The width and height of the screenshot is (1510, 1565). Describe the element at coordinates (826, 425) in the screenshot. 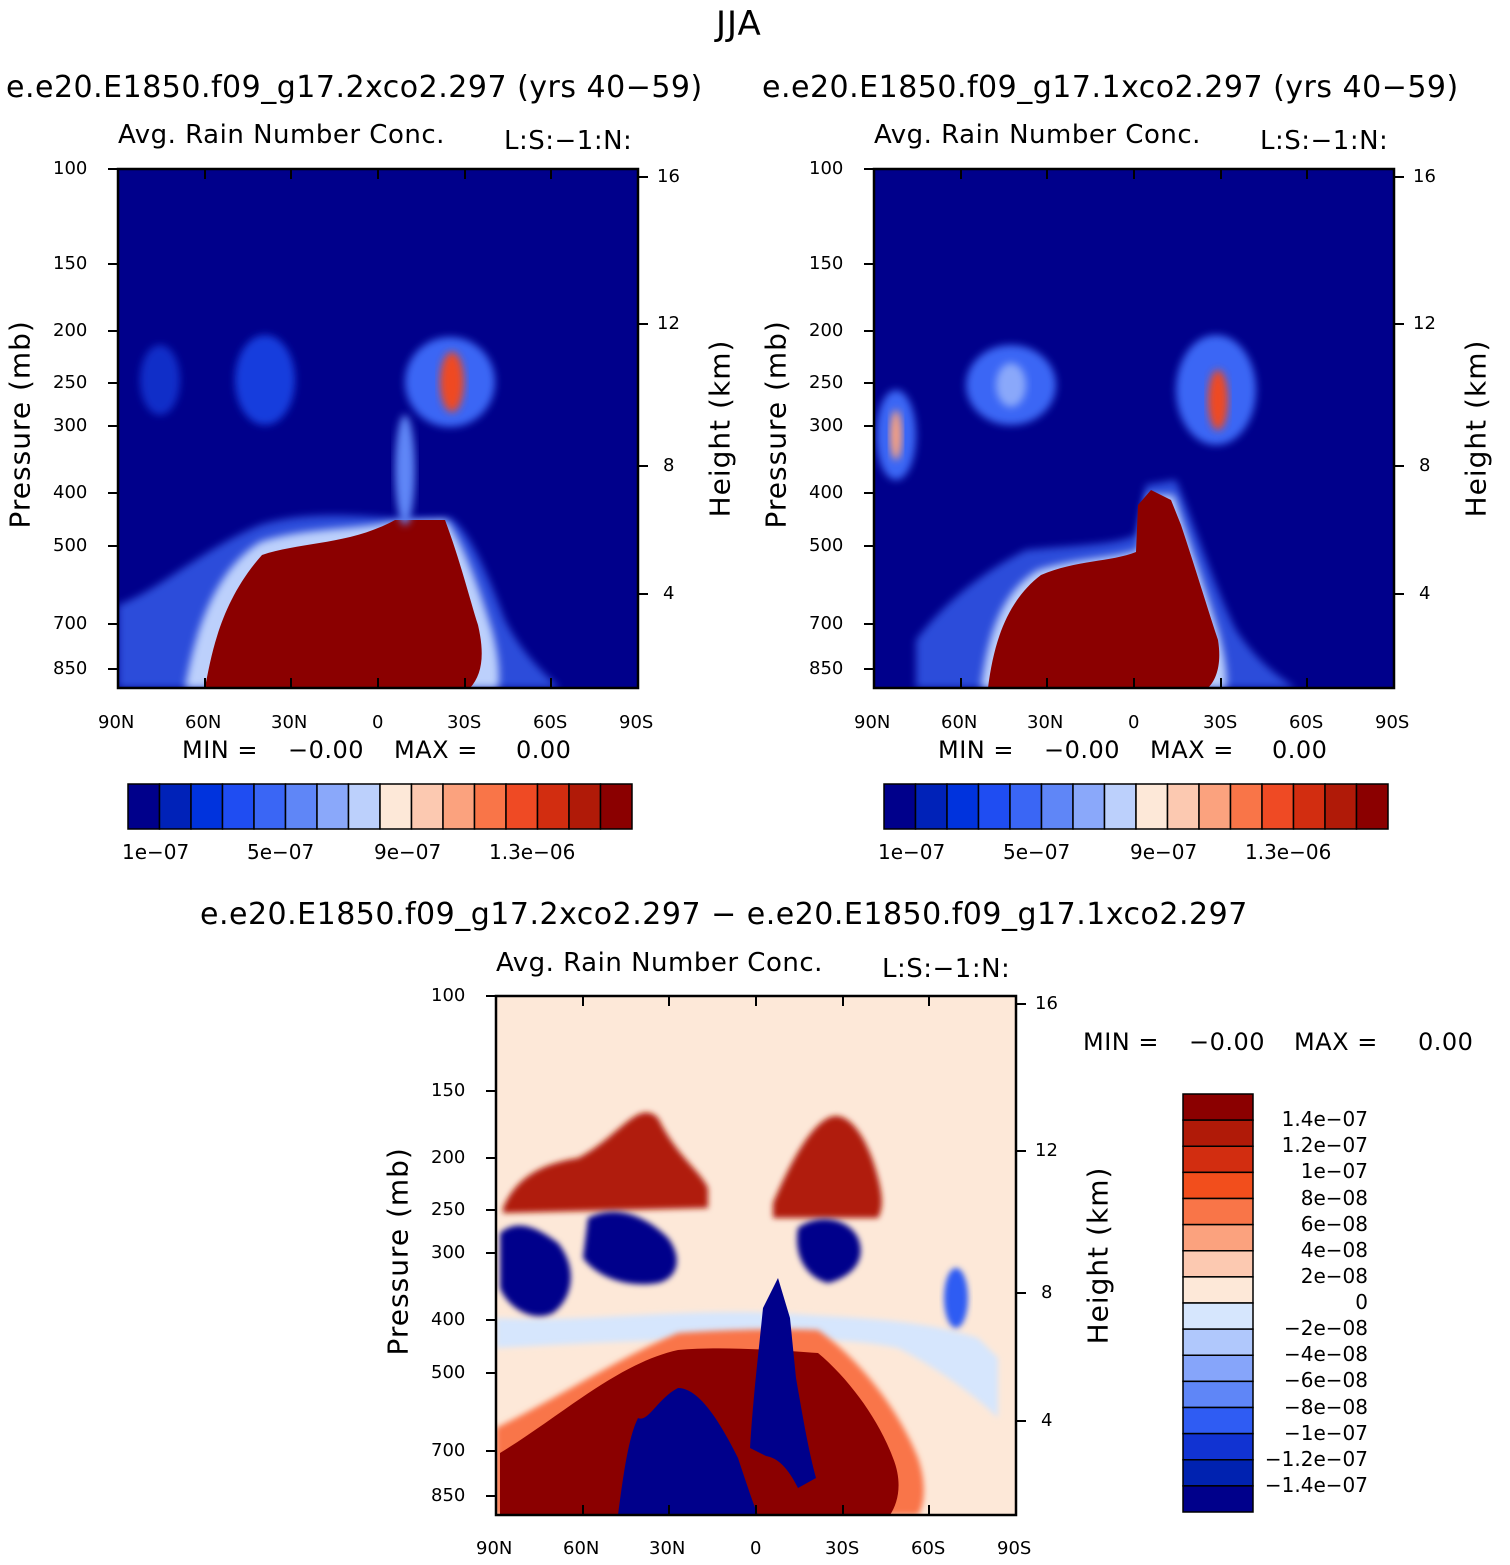

I see `panel-2-ytick-300: 300` at that location.